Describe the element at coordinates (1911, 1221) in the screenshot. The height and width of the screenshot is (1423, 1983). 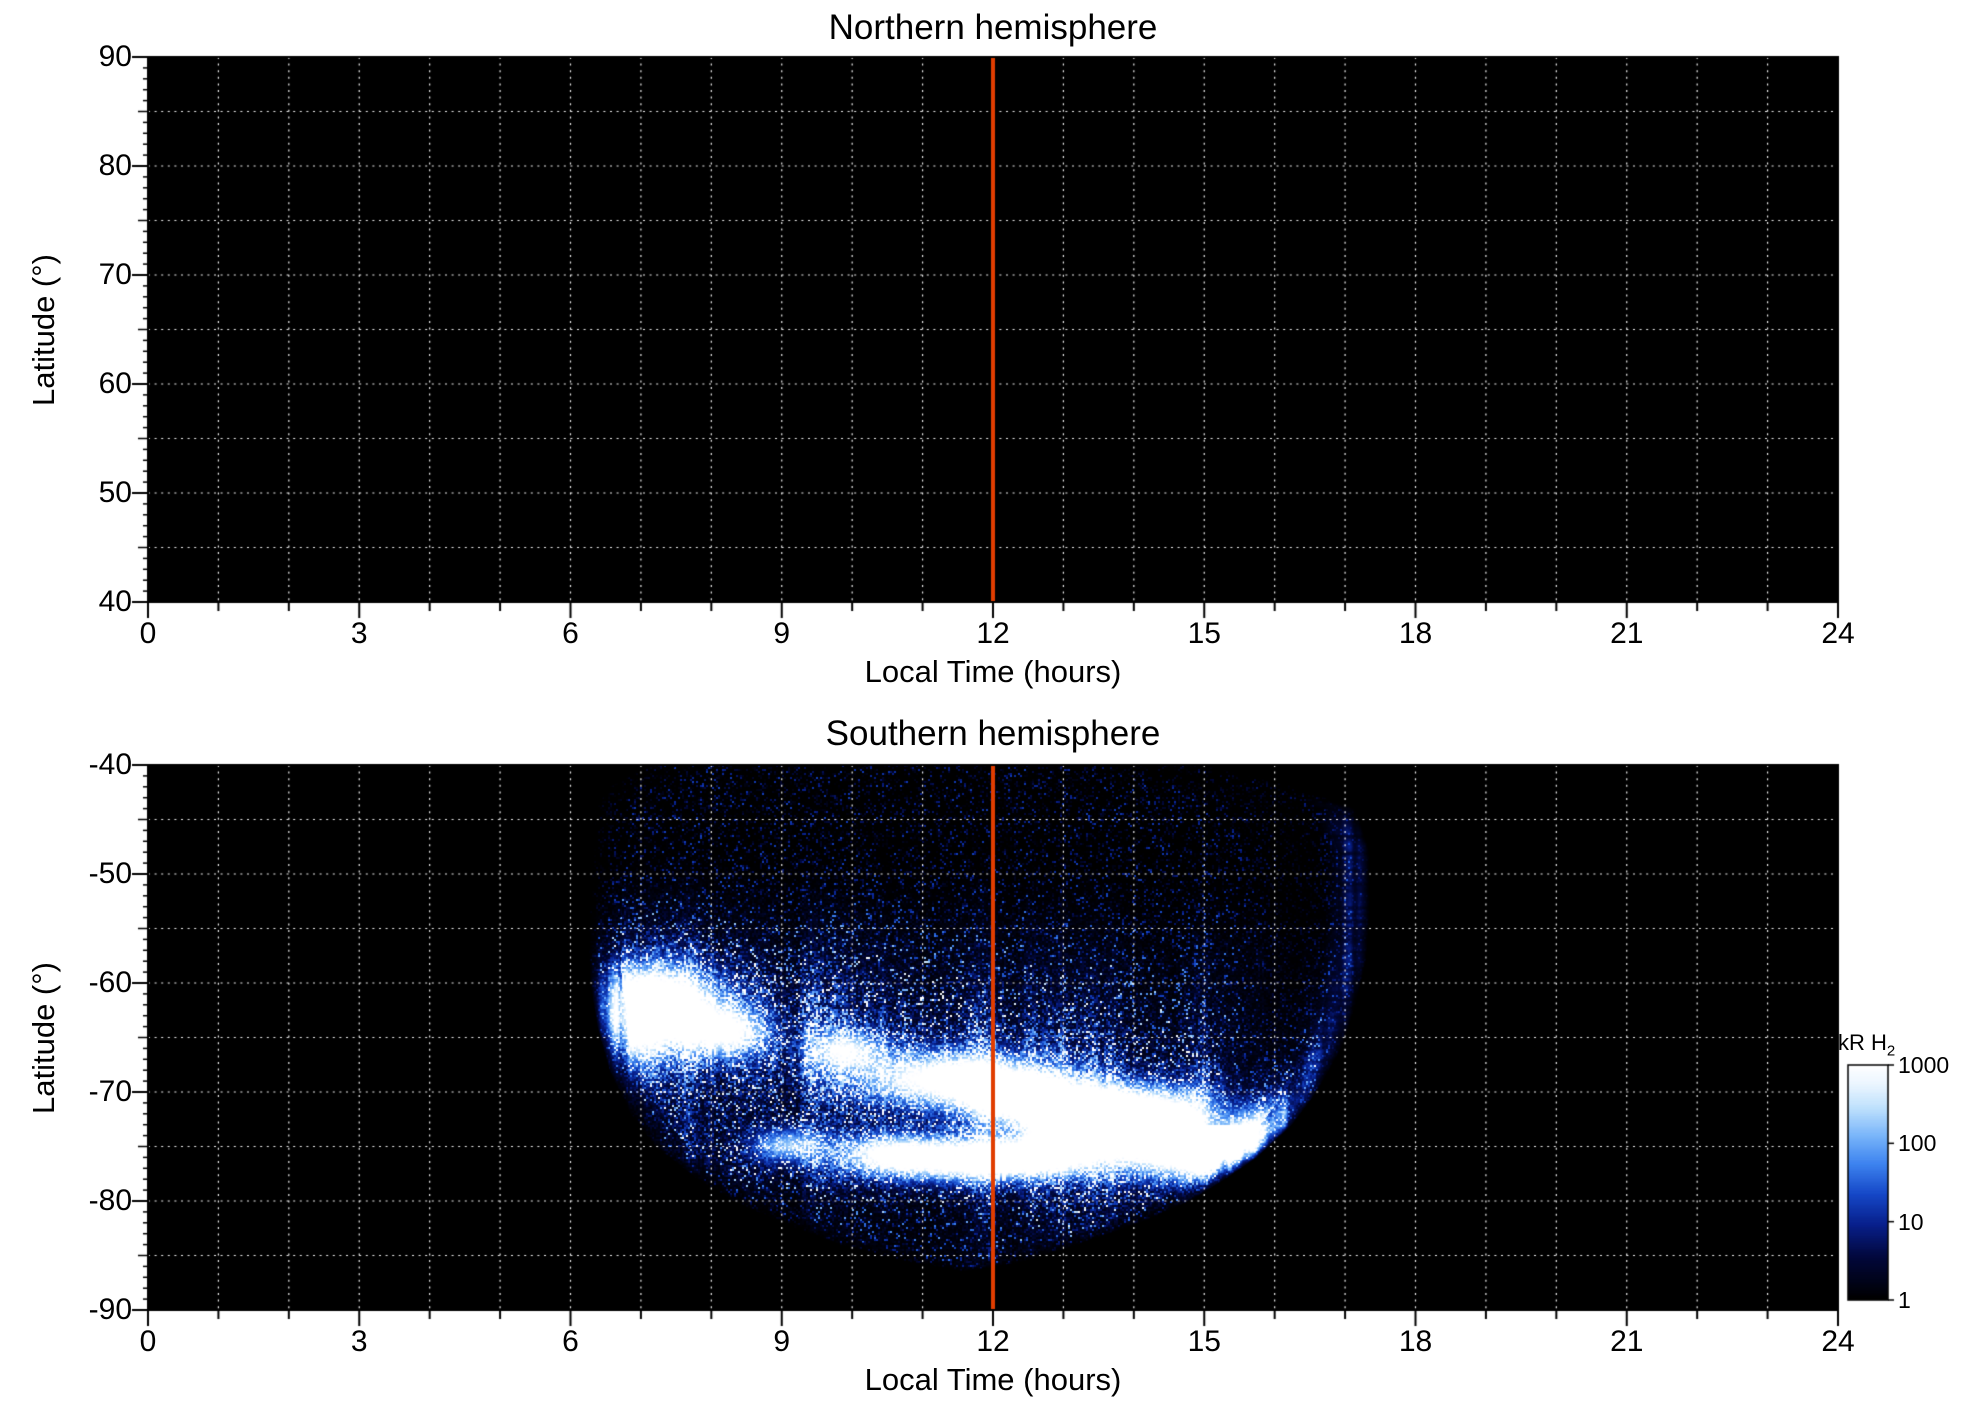
I see `colorbar-tick-label: 10` at that location.